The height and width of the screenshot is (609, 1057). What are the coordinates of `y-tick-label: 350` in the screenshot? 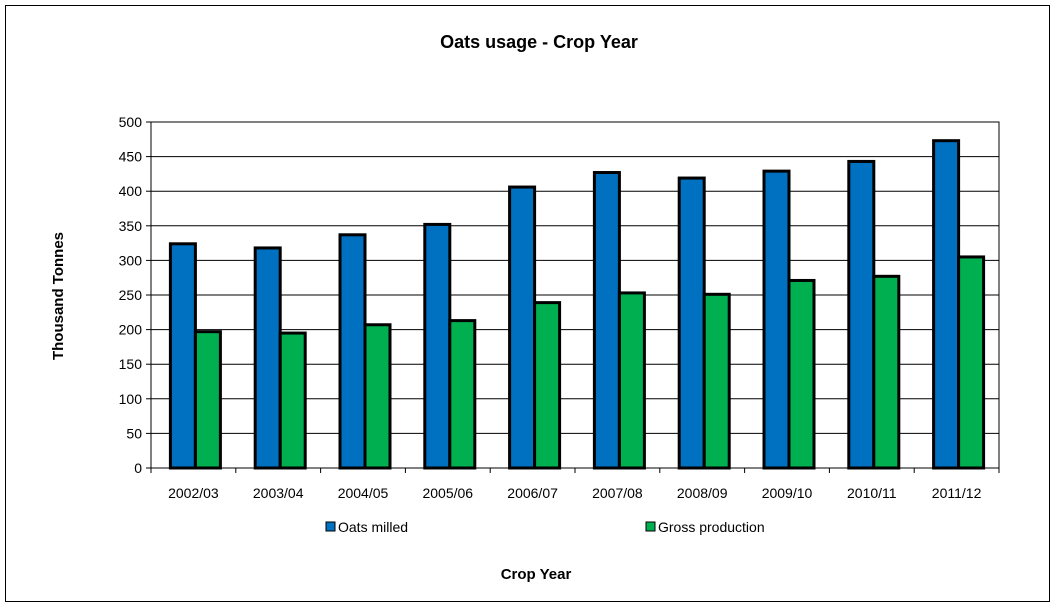 It's located at (131, 226).